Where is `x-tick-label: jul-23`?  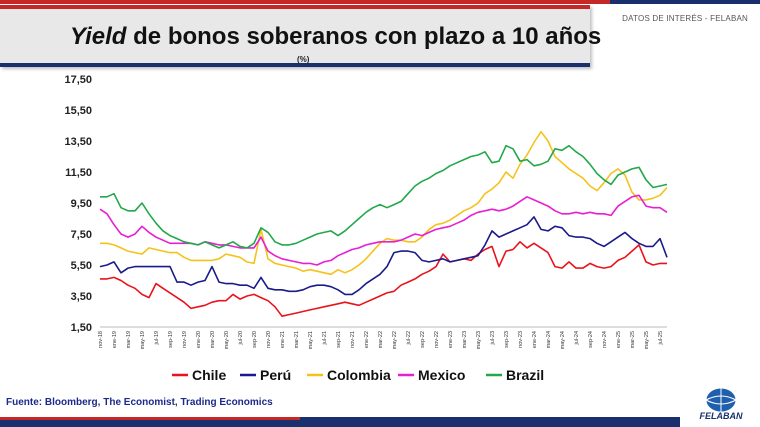
x-tick-label: jul-23 is located at coordinates (493, 338).